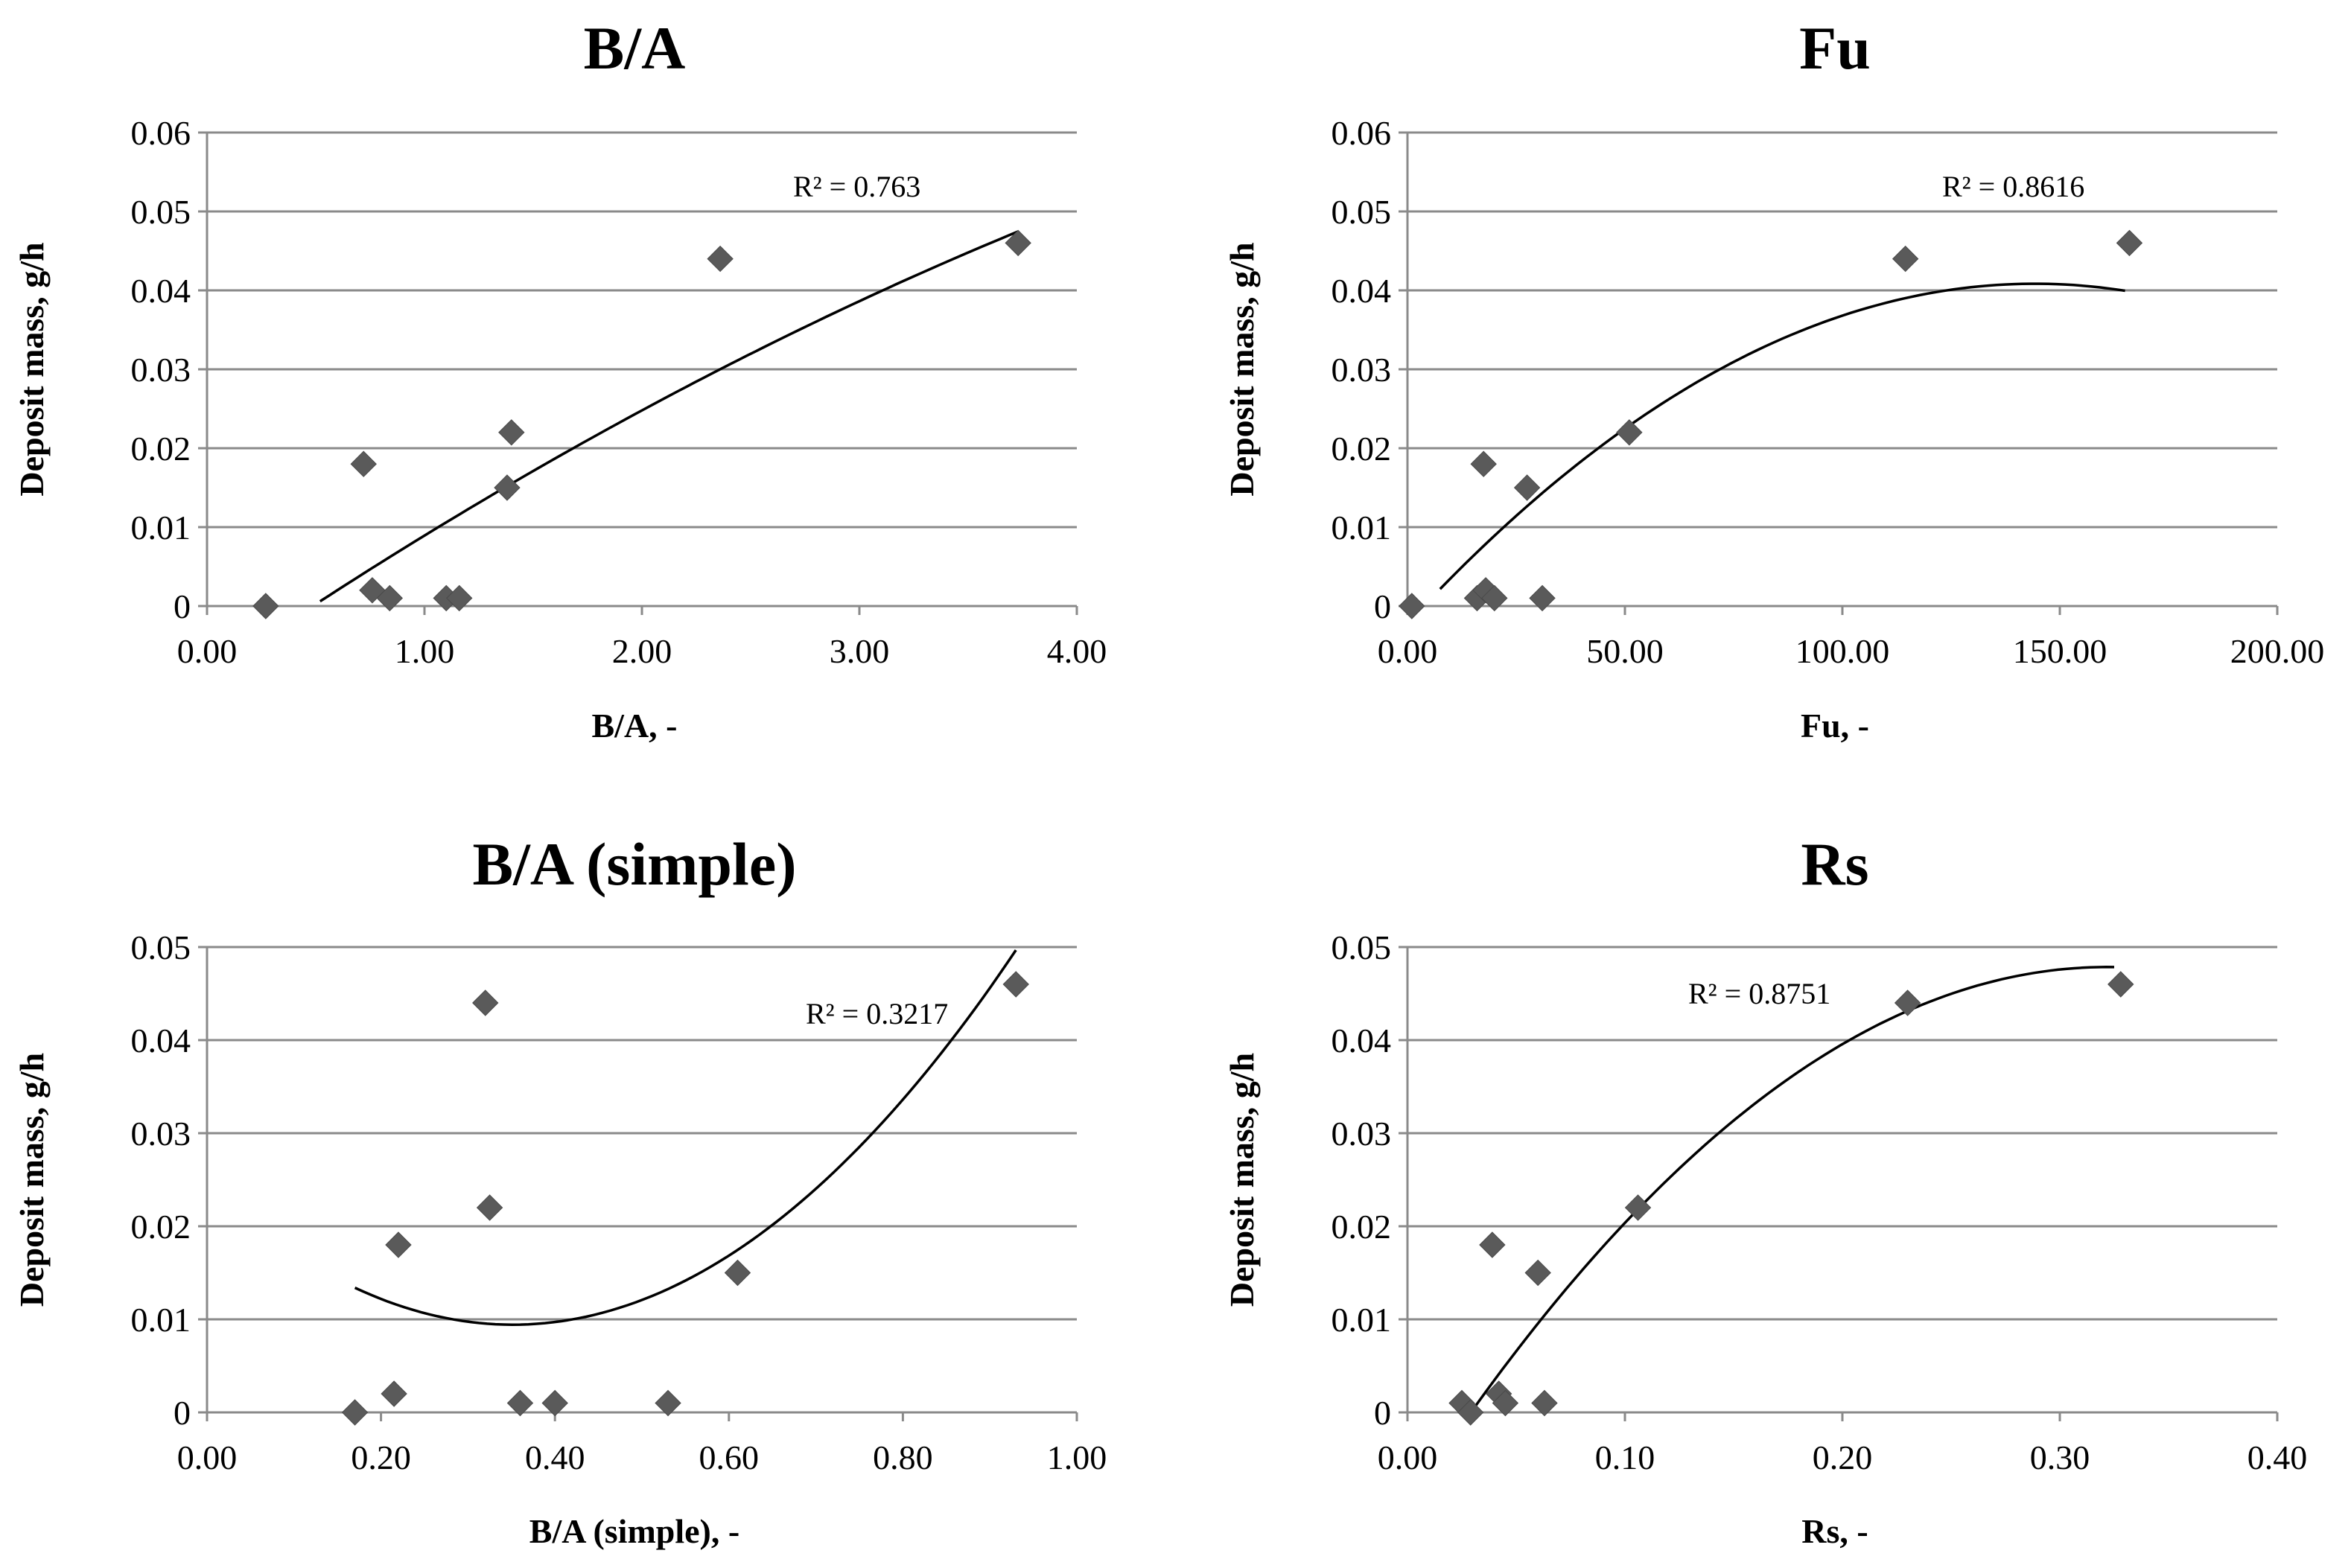  Describe the element at coordinates (2013, 186) in the screenshot. I see `r-squared-label: R² = 0.8616` at that location.